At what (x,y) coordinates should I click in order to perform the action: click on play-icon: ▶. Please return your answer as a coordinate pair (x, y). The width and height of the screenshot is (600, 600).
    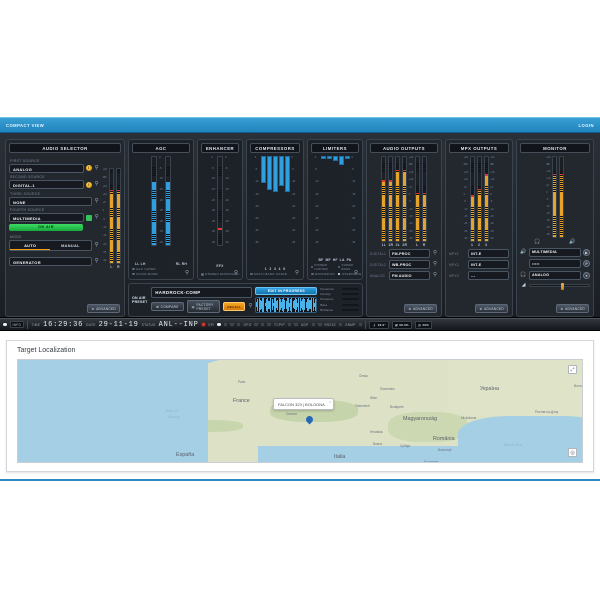
    Looking at the image, I should click on (586, 252).